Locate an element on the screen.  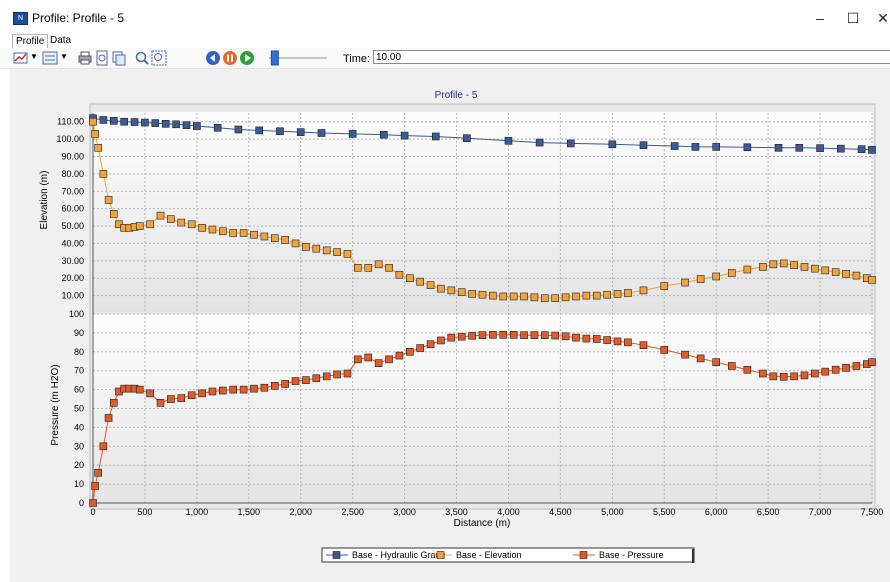
upper-y-tick-label: 20.00 is located at coordinates (72, 278).